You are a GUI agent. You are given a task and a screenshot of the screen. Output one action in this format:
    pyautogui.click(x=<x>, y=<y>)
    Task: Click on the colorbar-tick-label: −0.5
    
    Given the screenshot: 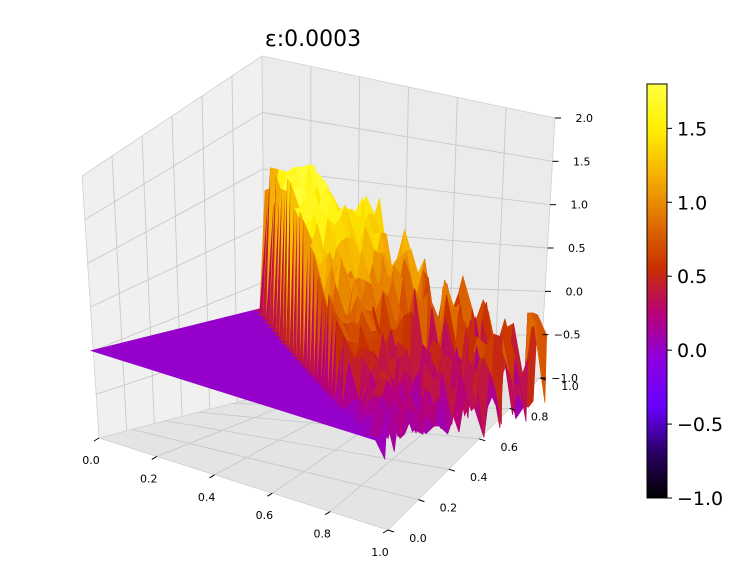 What is the action you would take?
    pyautogui.click(x=700, y=425)
    